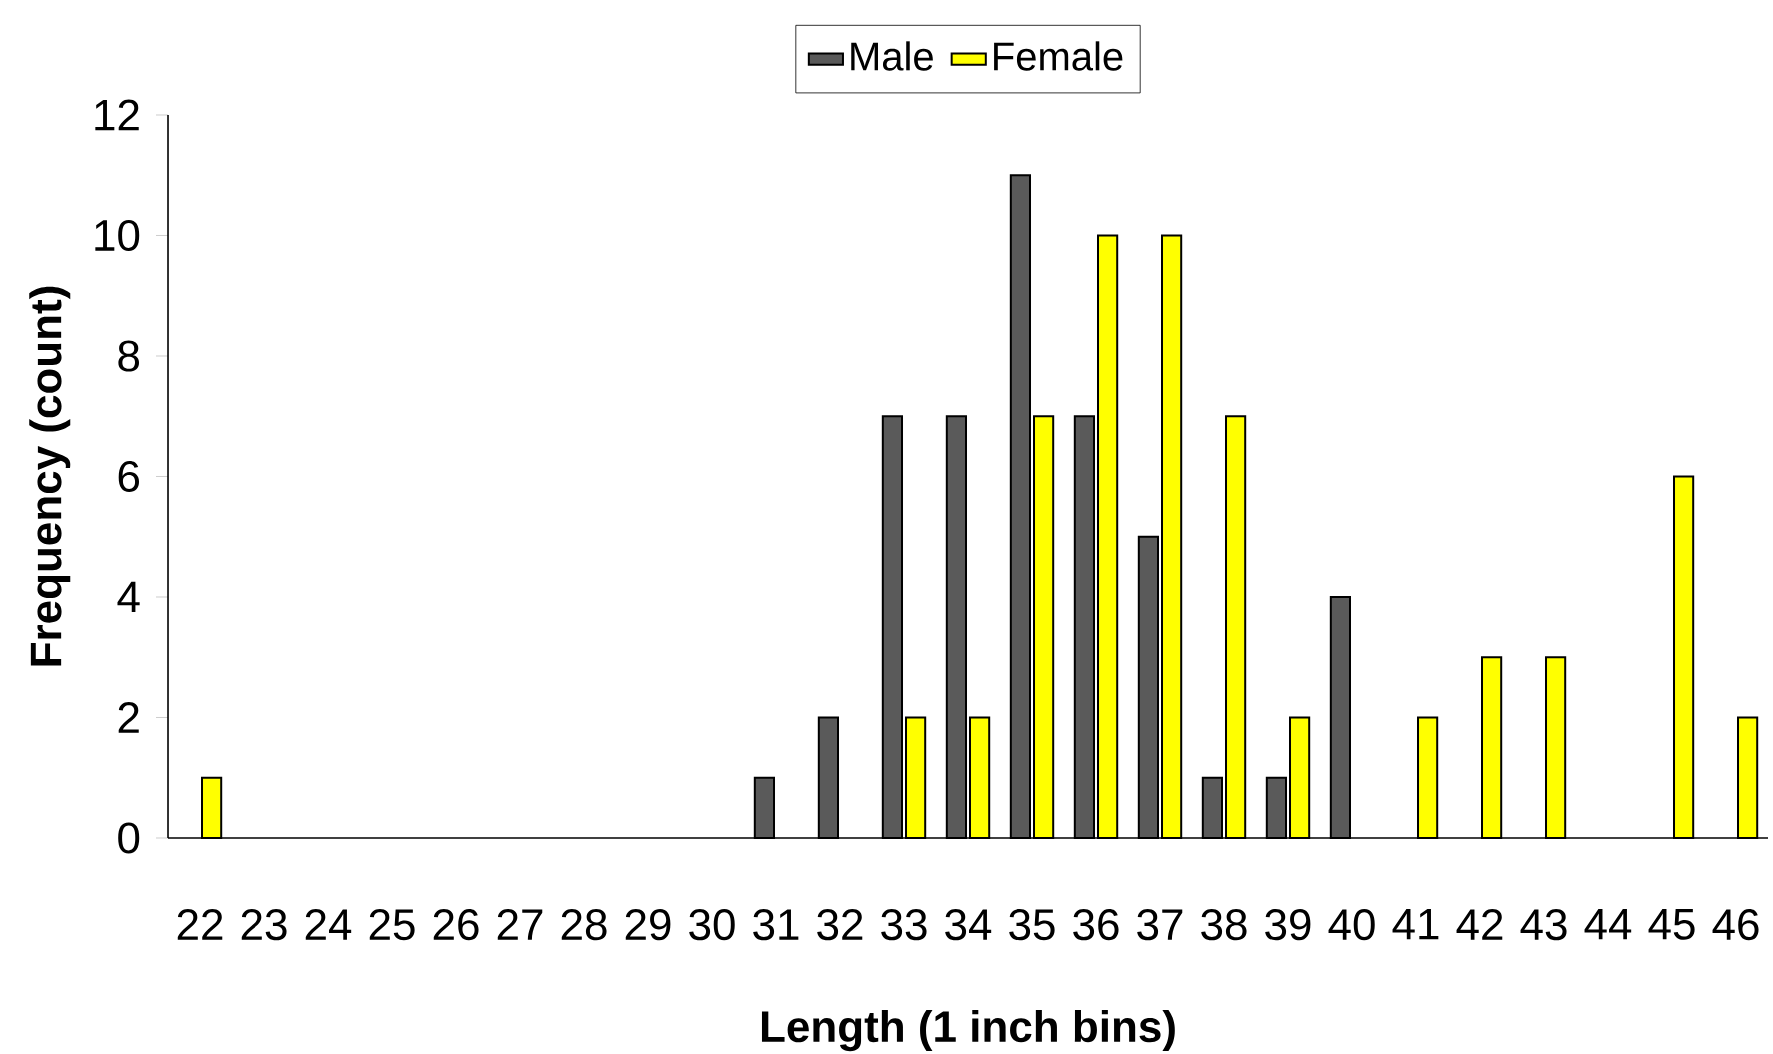 The image size is (1773, 1054). I want to click on x-tick-label: 46, so click(1735, 925).